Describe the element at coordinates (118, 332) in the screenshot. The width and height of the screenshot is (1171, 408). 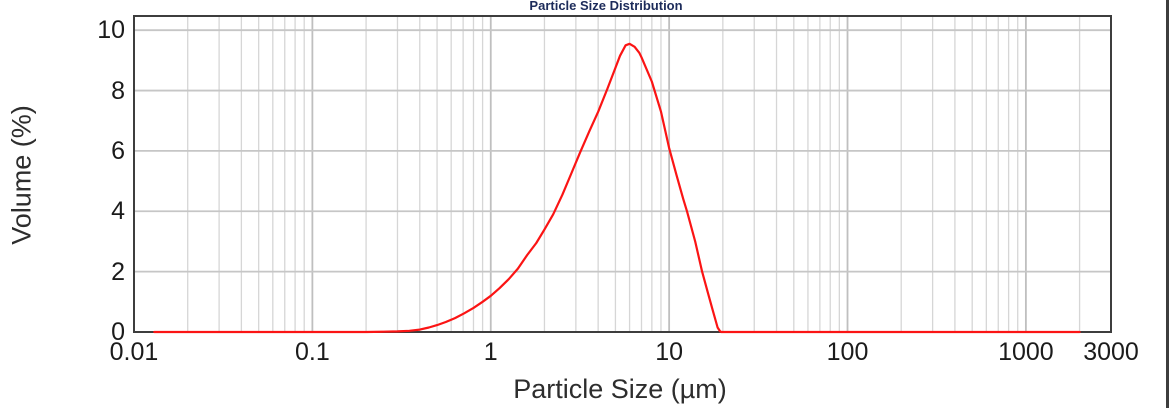
I see `y-tick-label: 0` at that location.